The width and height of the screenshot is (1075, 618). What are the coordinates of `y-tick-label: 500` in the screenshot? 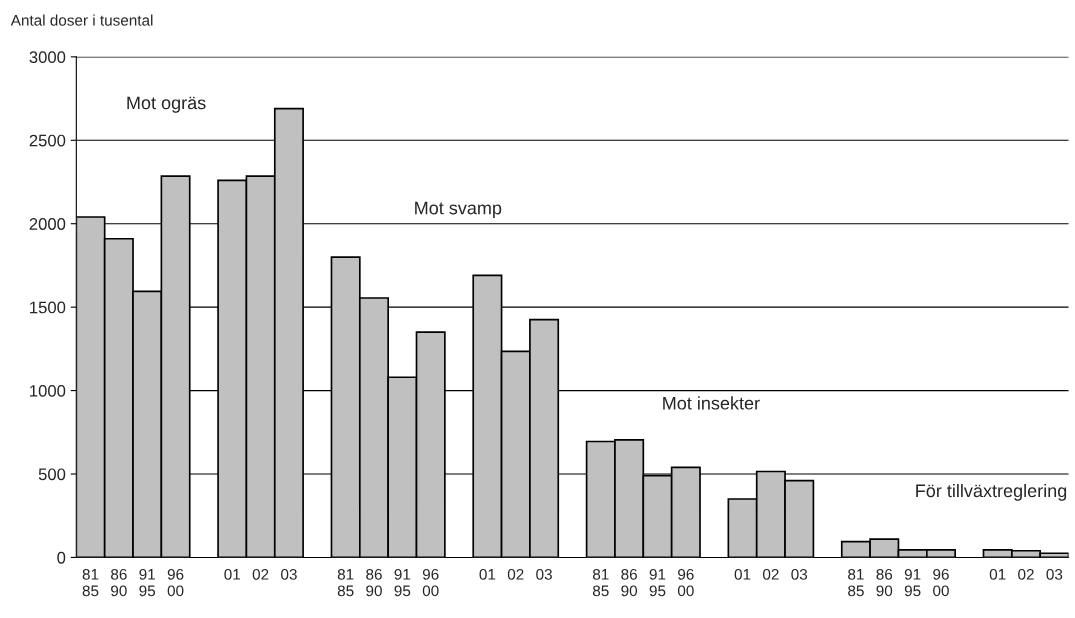 It's located at (52, 474).